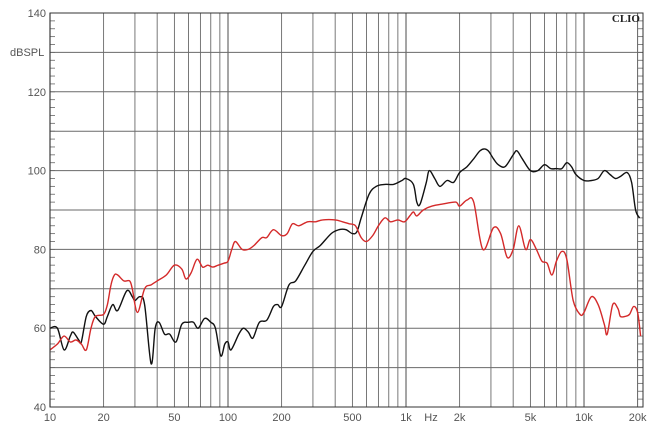  Describe the element at coordinates (174, 418) in the screenshot. I see `x-tick-label: 50` at that location.